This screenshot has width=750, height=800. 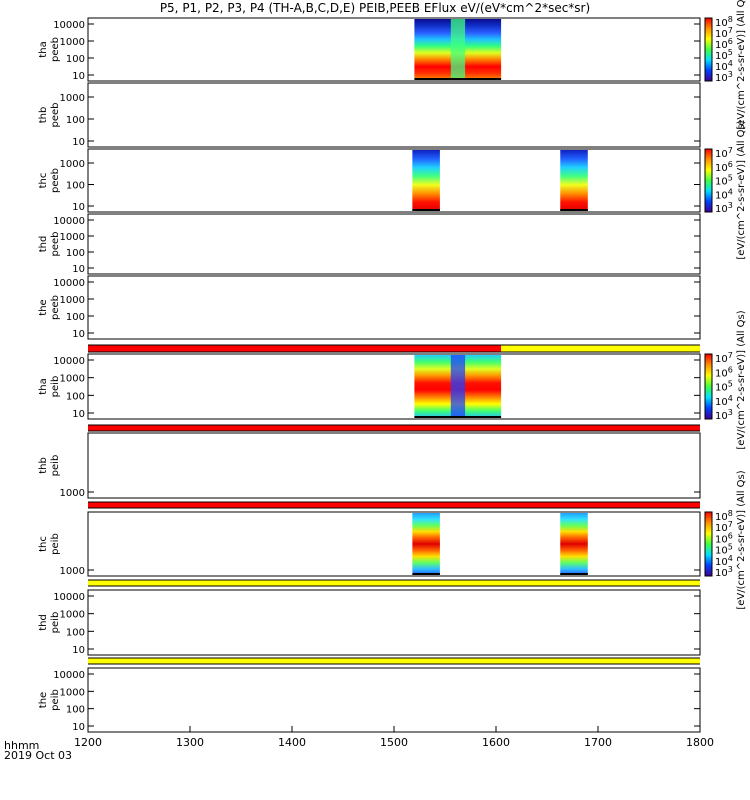 I want to click on y-label-probe: tha, so click(x=43, y=49).